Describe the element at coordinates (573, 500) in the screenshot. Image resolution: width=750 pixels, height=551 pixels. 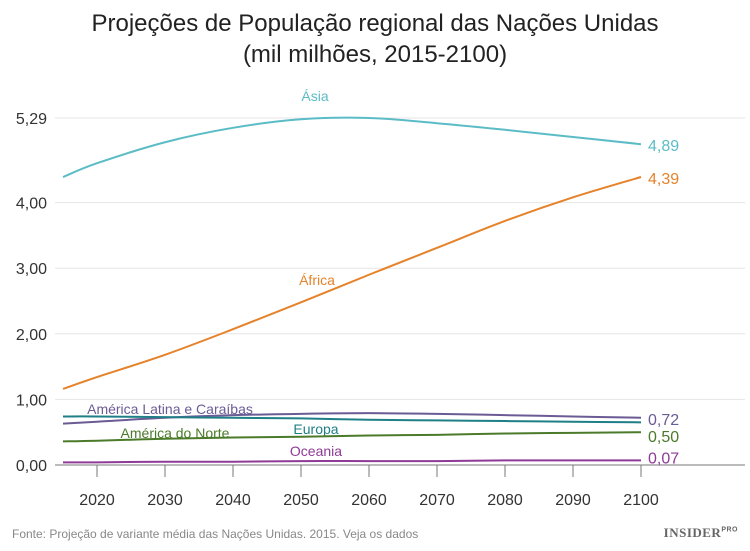
I see `x-tick-label: 2090` at that location.